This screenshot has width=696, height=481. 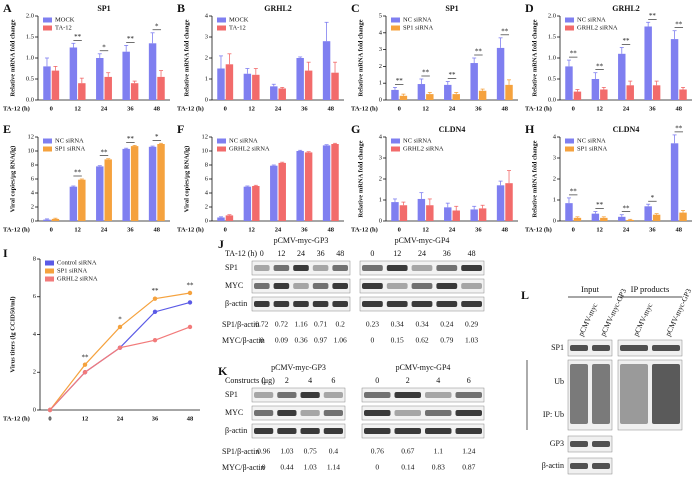 I want to click on panel-letter: B, so click(x=181, y=8).